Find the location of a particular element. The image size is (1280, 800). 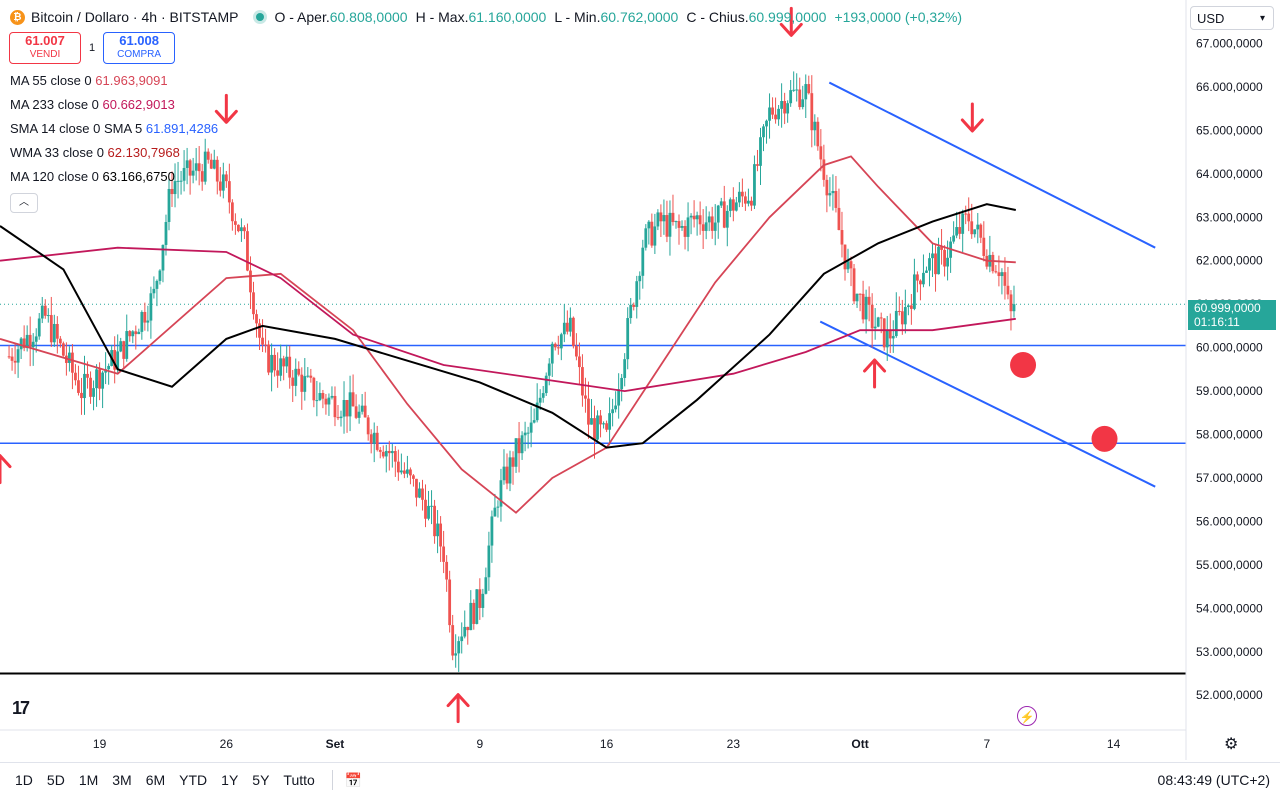

timeframe-tutto: Tutto is located at coordinates (299, 780).